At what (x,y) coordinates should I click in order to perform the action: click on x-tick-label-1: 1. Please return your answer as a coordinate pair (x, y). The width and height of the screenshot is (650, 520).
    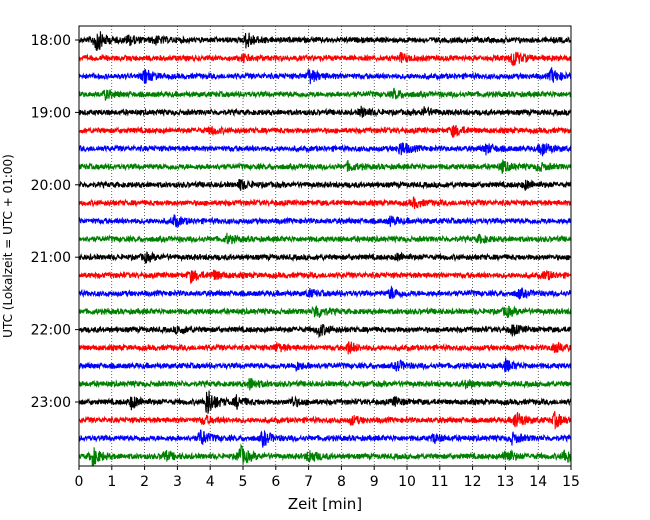
    Looking at the image, I should click on (111, 482).